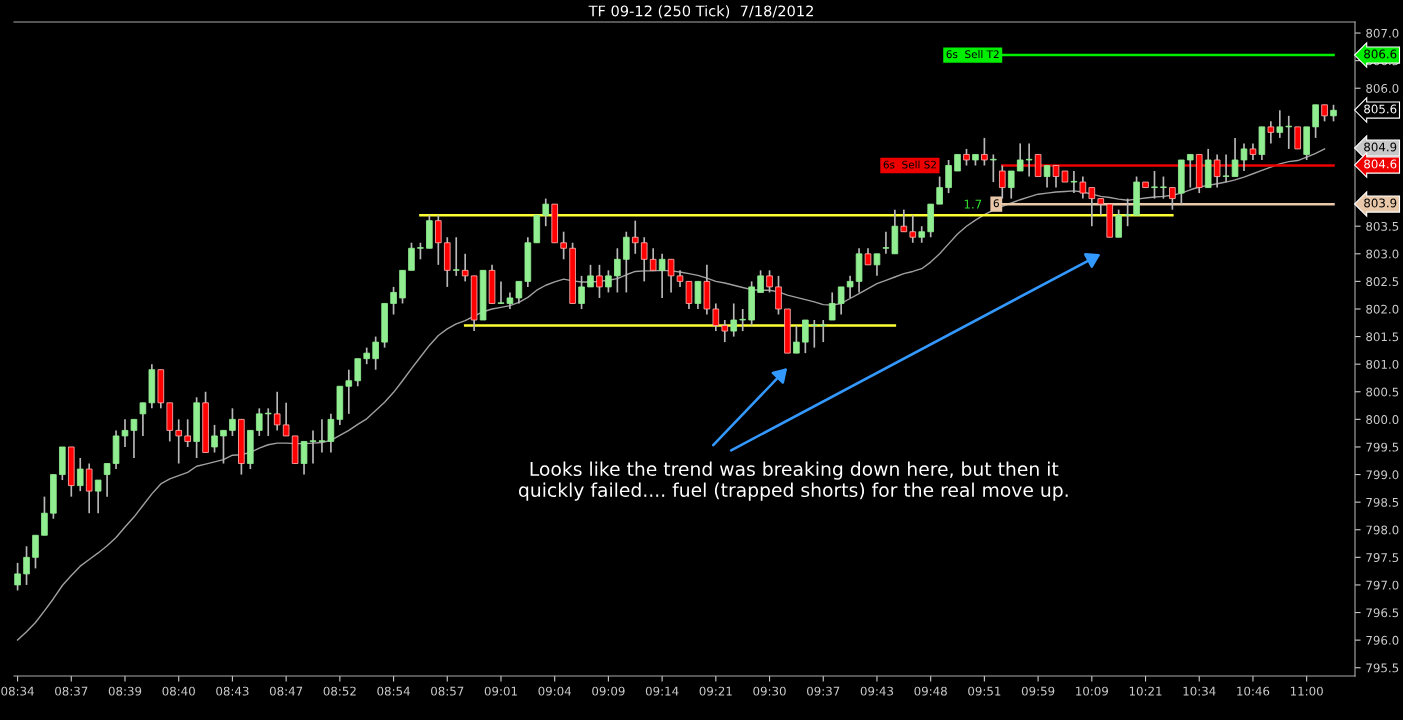  I want to click on text: 805.6, so click(1380, 109).